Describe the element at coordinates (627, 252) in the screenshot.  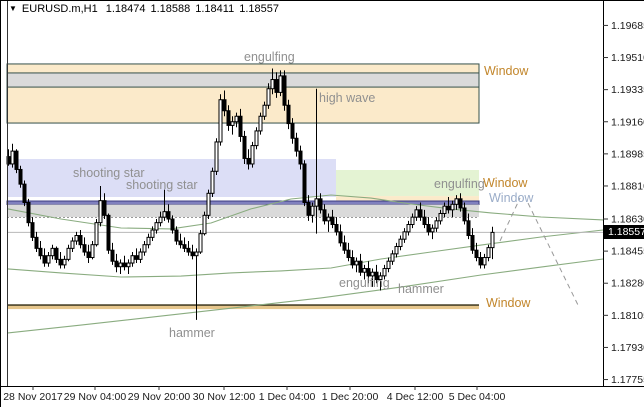
I see `price-tick-label: 1.18455` at that location.